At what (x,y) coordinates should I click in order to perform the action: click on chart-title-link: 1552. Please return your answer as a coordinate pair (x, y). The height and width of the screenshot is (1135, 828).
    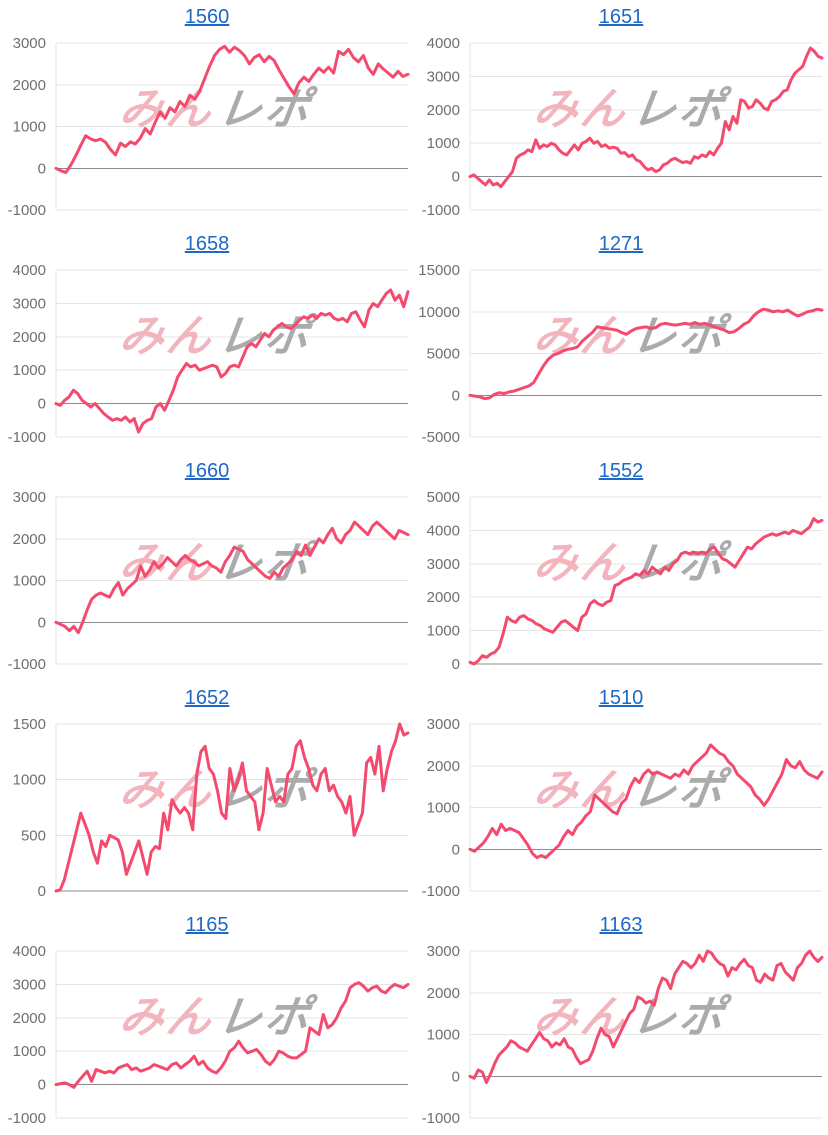
    Looking at the image, I should click on (621, 471).